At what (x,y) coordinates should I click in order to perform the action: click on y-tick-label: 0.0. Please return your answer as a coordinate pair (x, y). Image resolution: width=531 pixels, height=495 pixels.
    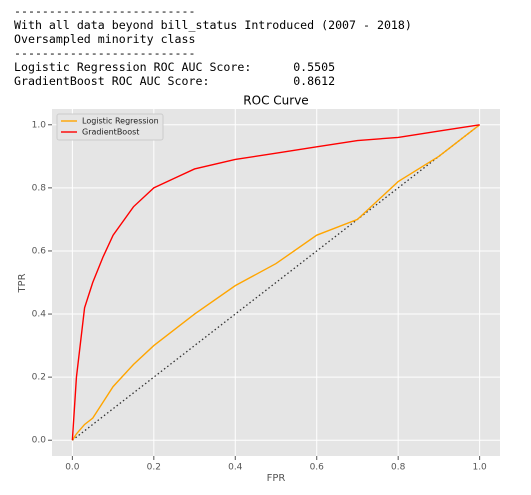
    Looking at the image, I should click on (39, 441).